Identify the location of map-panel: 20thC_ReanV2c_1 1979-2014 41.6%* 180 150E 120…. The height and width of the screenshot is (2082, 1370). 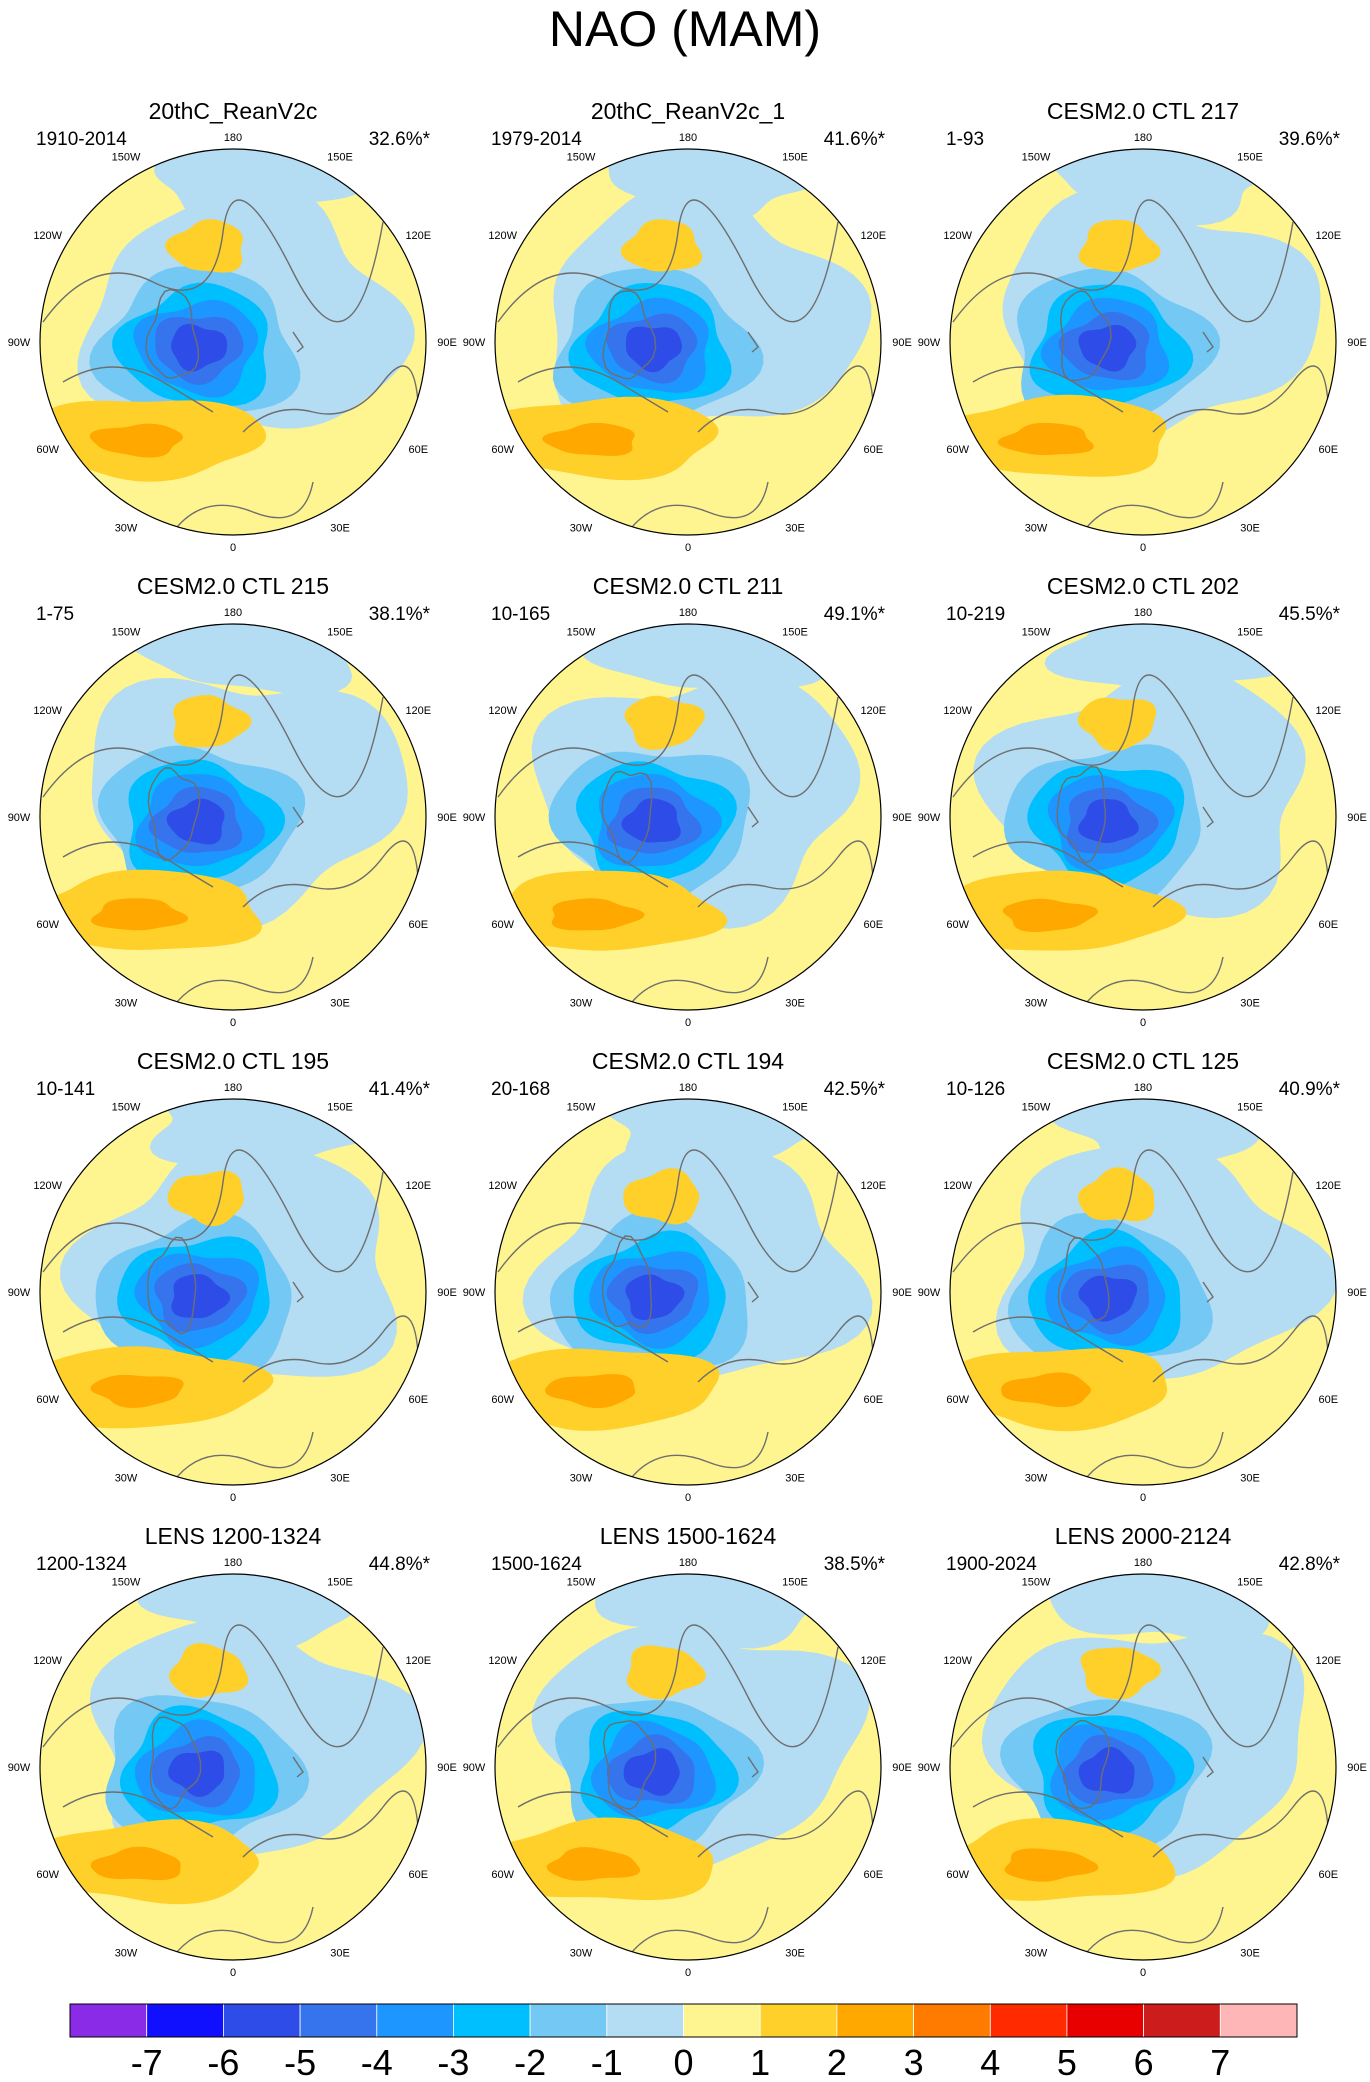
(687, 326).